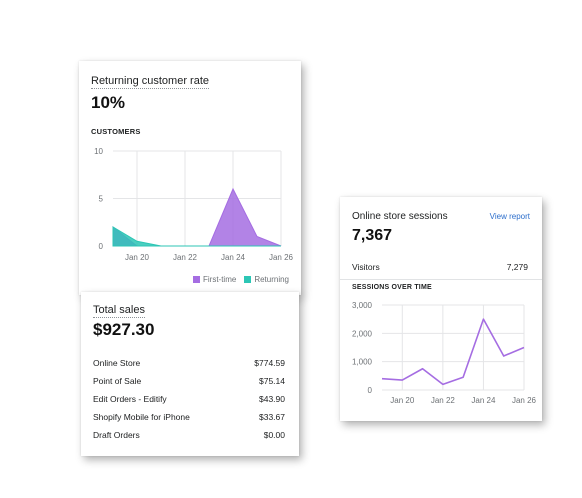  I want to click on sales-row-value: $75.14, so click(272, 381).